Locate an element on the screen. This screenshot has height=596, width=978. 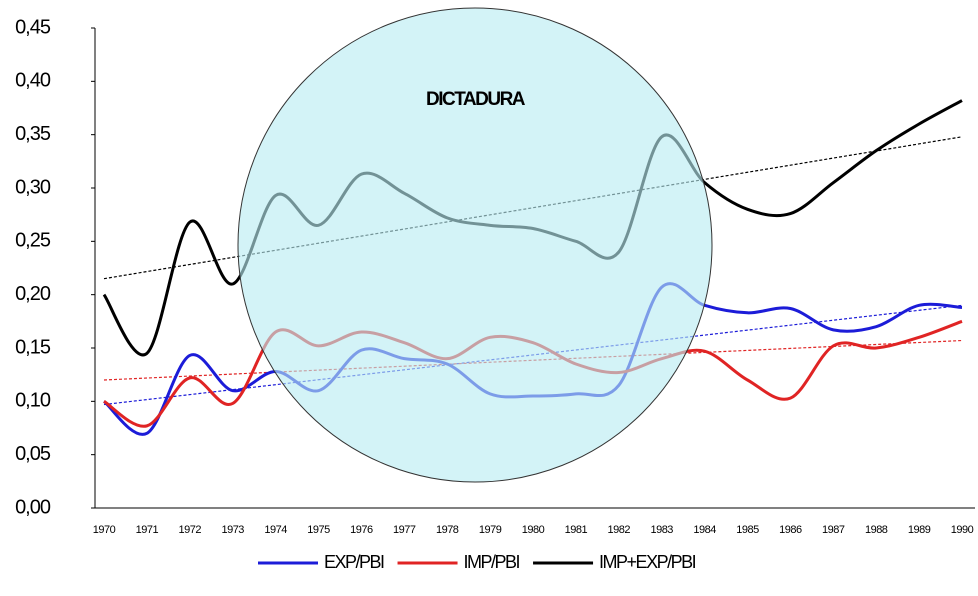
x-tick-label: 1987 is located at coordinates (833, 530).